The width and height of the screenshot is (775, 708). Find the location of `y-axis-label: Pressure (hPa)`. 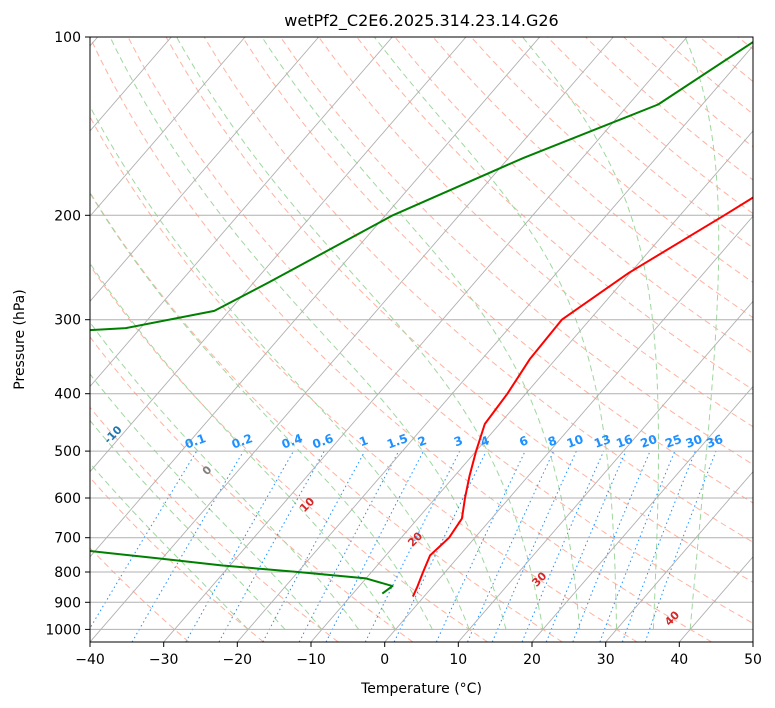

y-axis-label: Pressure (hPa) is located at coordinates (20, 339).